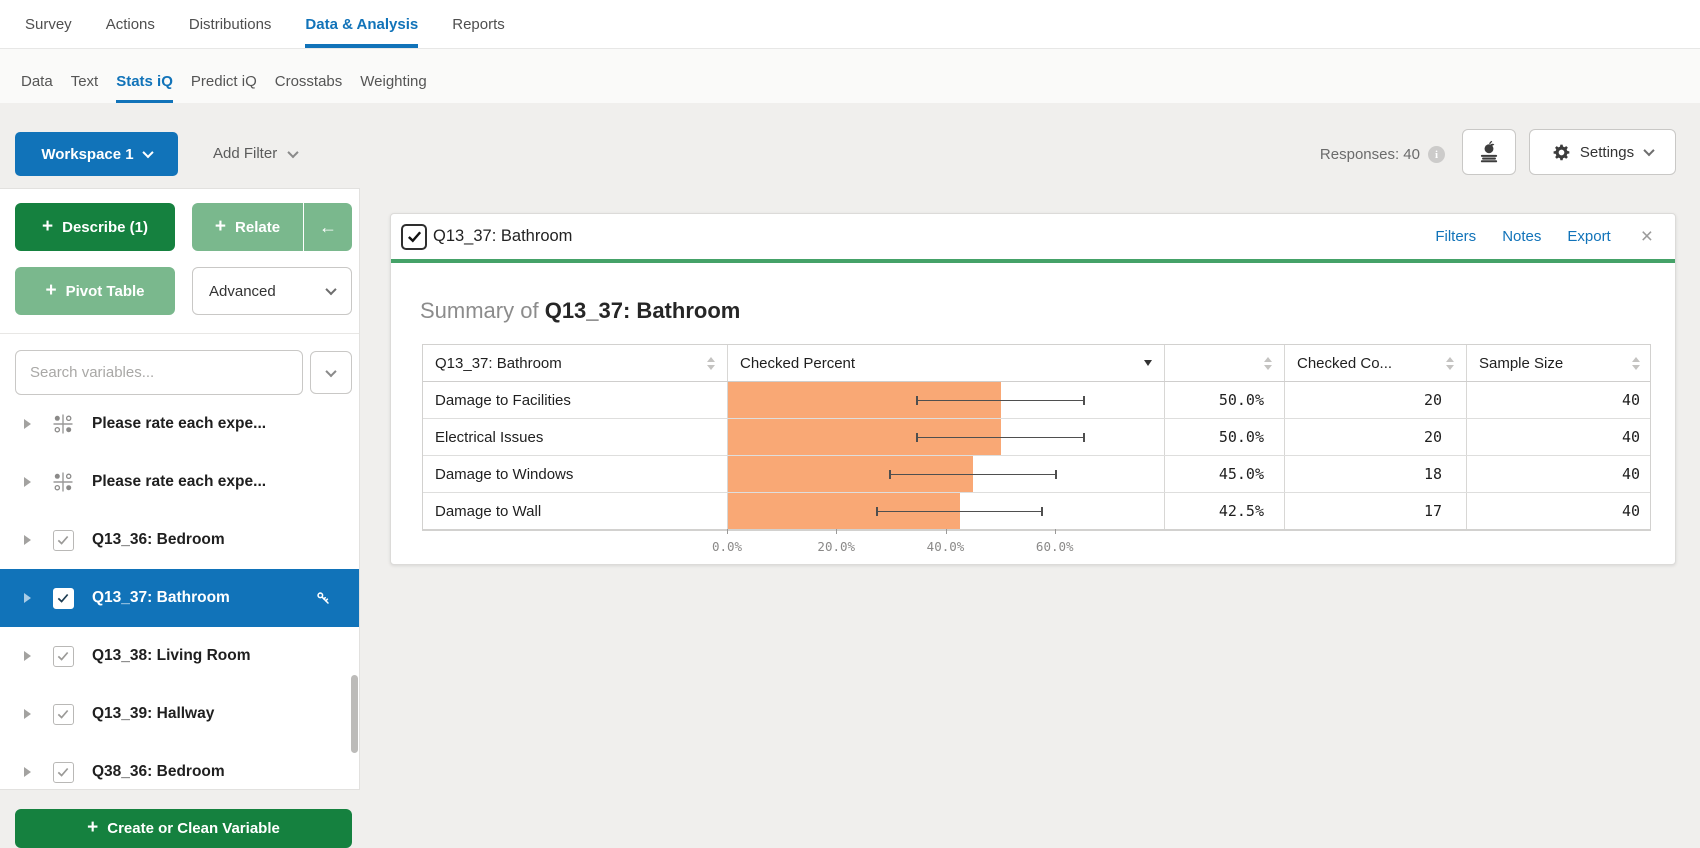 The height and width of the screenshot is (848, 1700). Describe the element at coordinates (946, 363) in the screenshot. I see `column-header-checked-percent: Checked Percent` at that location.